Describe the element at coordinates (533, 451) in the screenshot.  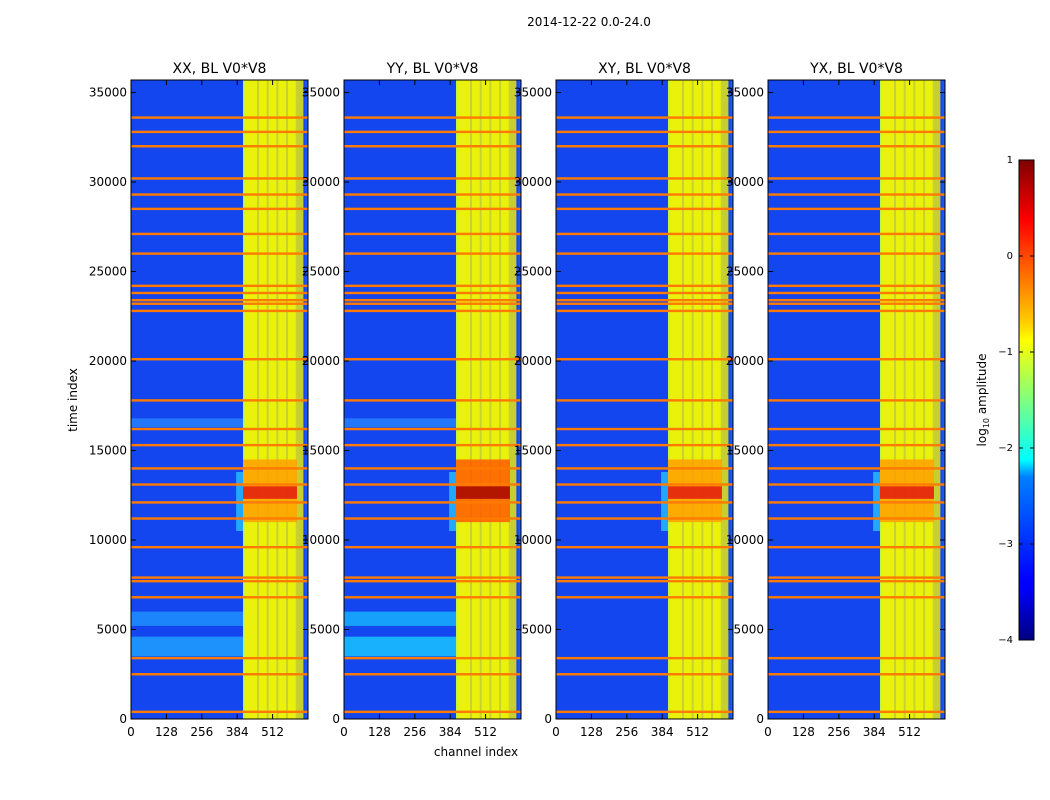
I see `y-tick-label: 15000` at that location.